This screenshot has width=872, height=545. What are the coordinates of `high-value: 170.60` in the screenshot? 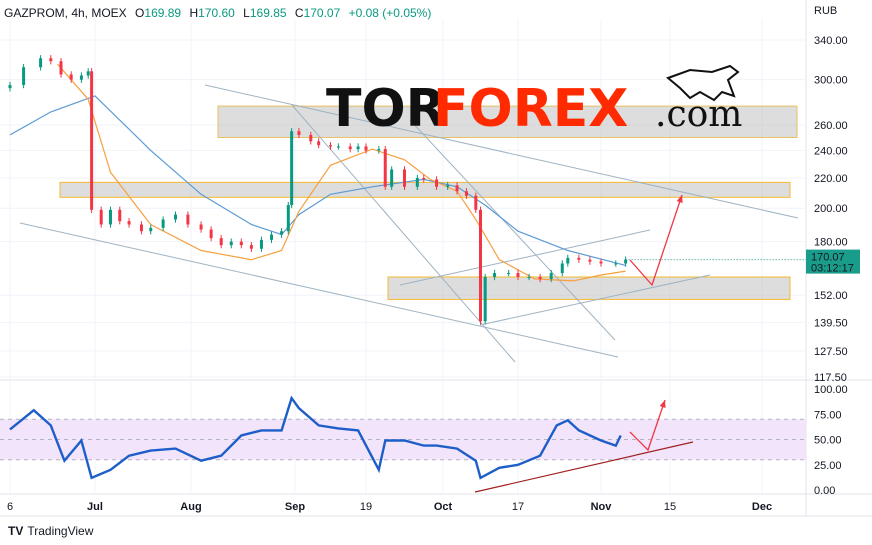 It's located at (216, 13).